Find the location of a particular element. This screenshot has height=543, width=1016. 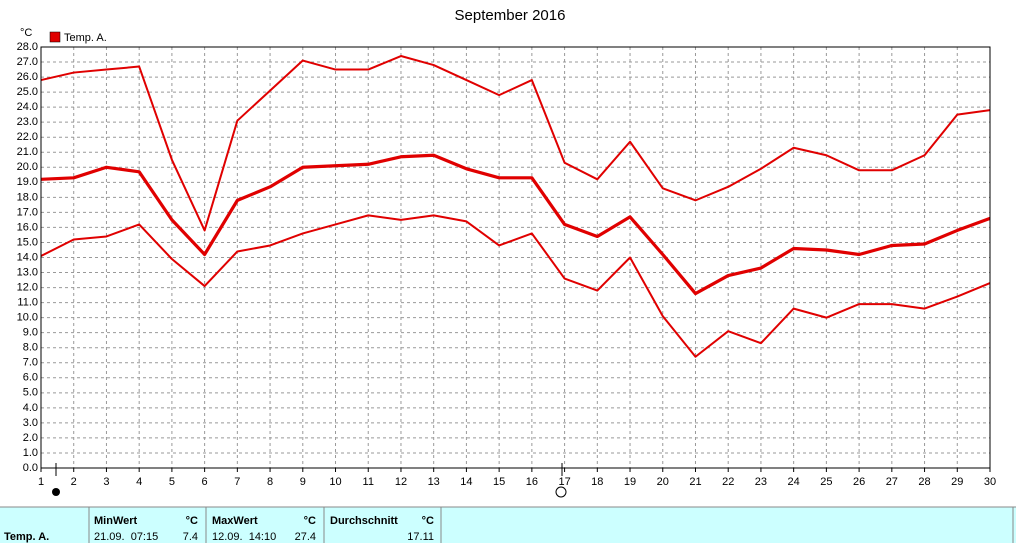

y-tick-label: 14.0 is located at coordinates (27, 257).